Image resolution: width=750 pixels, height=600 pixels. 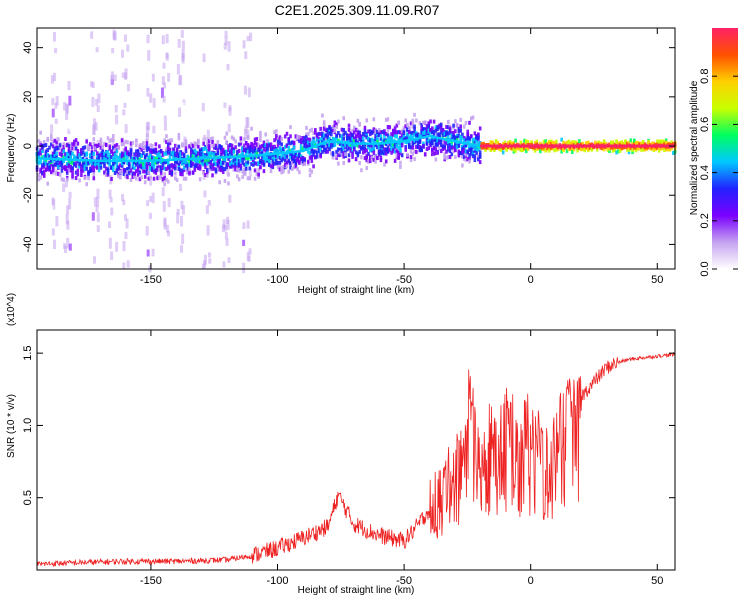 What do you see at coordinates (705, 76) in the screenshot?
I see `colorbar-tick-label: 0.8` at bounding box center [705, 76].